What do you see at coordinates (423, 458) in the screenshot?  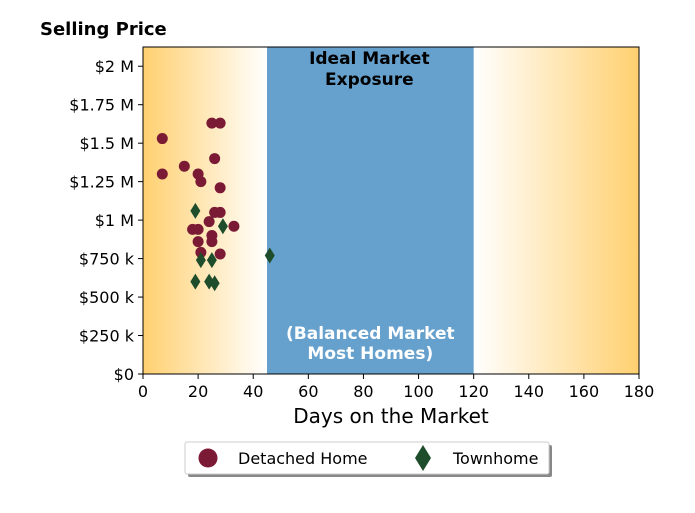 I see `legend-marker-diamond` at bounding box center [423, 458].